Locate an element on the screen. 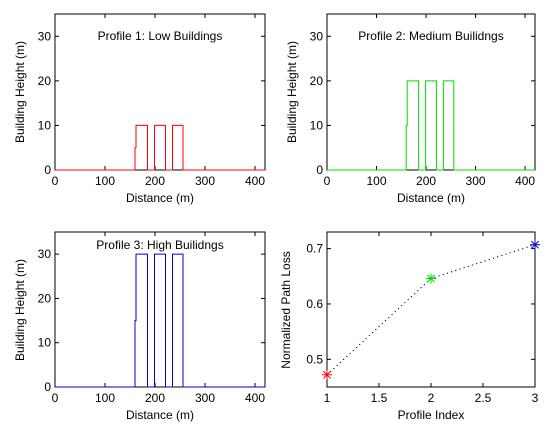 Image resolution: width=550 pixels, height=434 pixels. y-tick-label: 0.6 is located at coordinates (314, 304).